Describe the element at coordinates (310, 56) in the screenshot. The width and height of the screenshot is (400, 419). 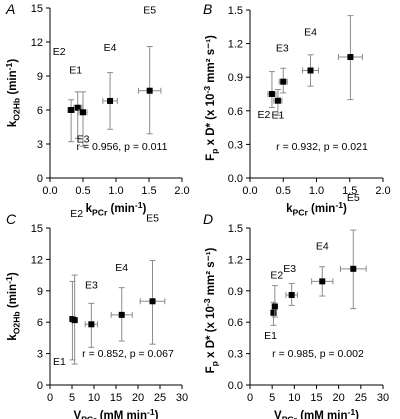
I see `panel-b-point-e4: E4` at that location.